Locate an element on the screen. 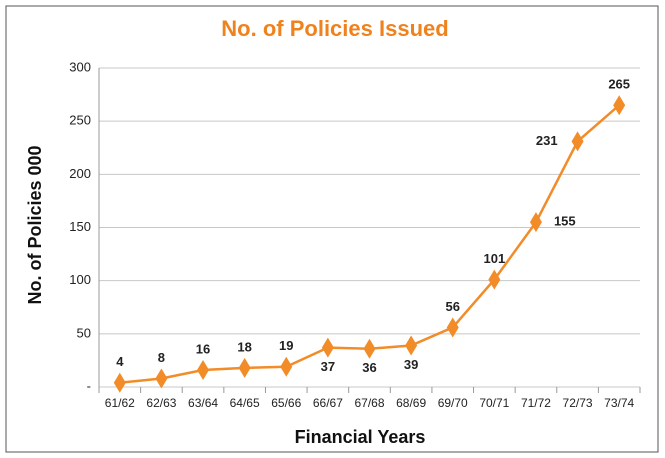  y-tick-label: 300 is located at coordinates (80, 66).